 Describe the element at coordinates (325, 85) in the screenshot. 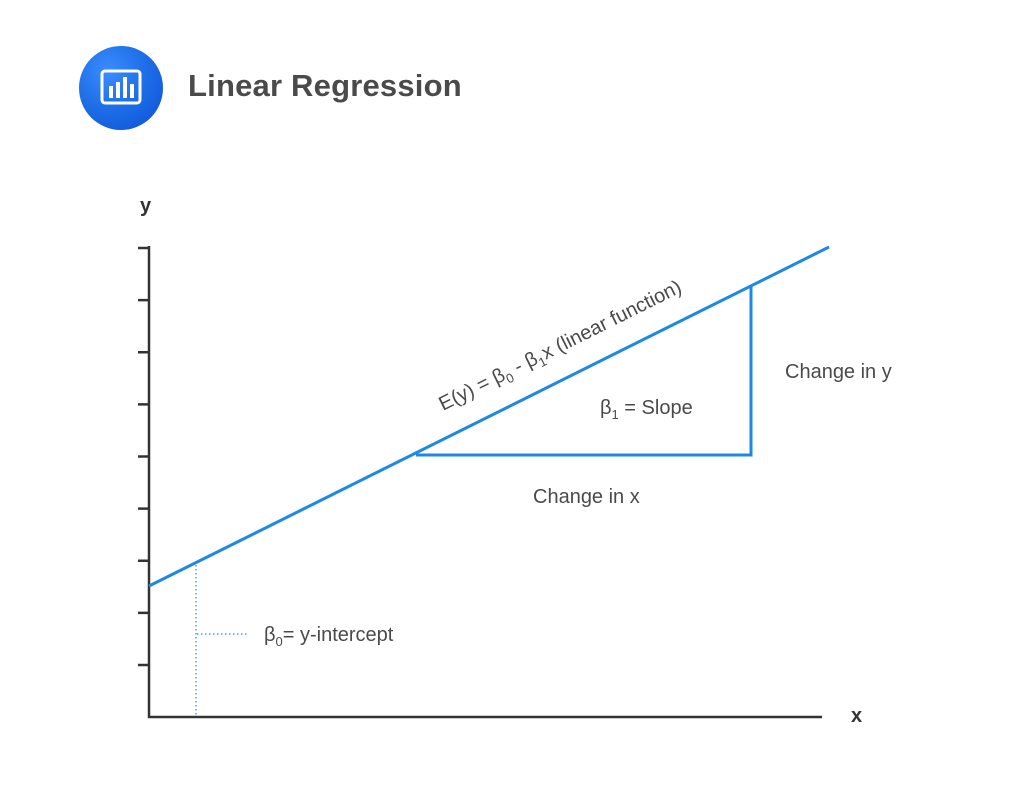

I see `page-title: Linear Regression` at that location.